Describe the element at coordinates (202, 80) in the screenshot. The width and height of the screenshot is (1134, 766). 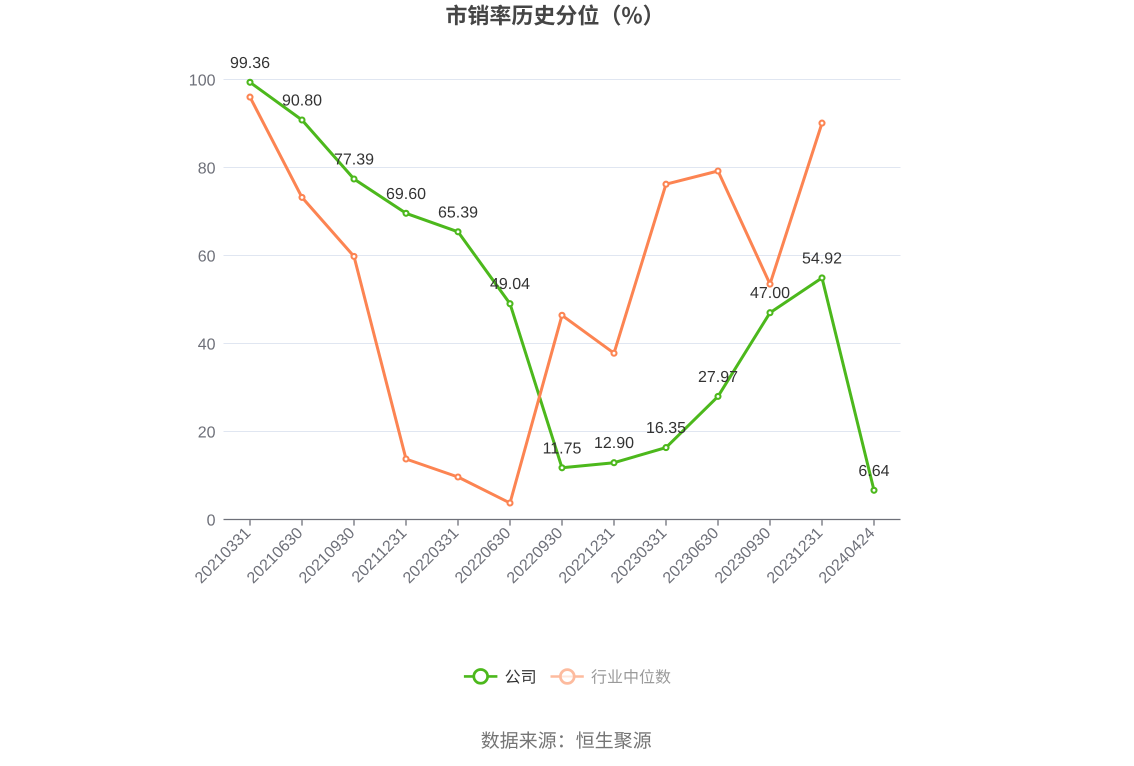
I see `svg-text: 100` at that location.